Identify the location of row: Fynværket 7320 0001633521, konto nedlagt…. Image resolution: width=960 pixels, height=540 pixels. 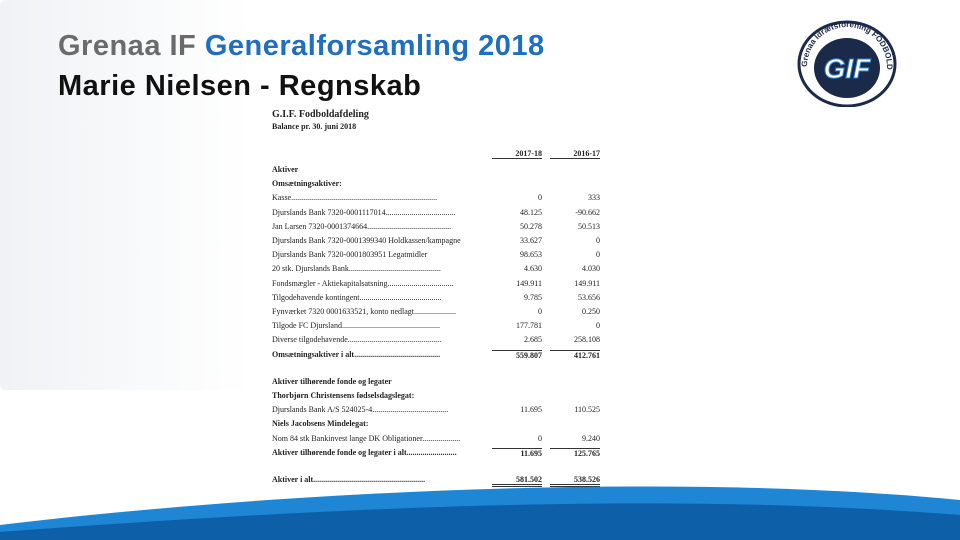
(436, 313).